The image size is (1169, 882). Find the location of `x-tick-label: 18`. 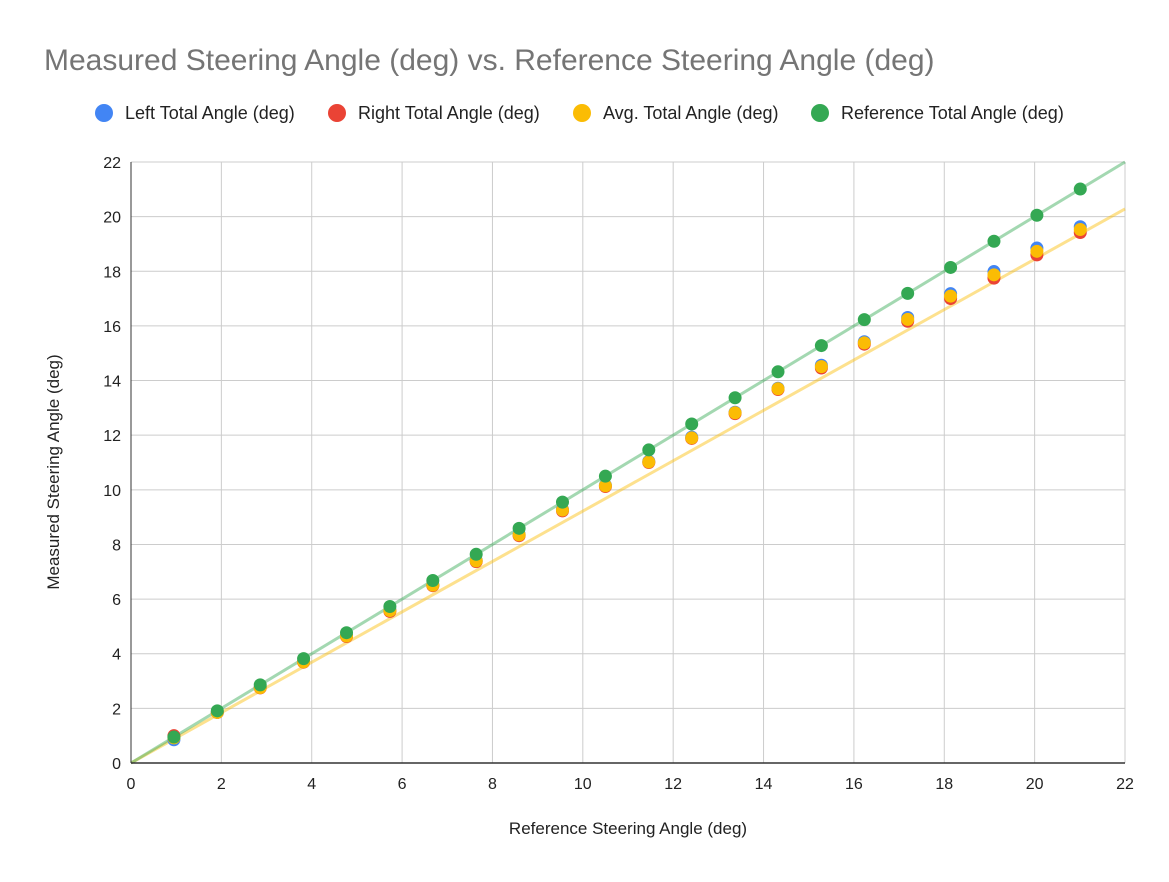

x-tick-label: 18 is located at coordinates (944, 784).